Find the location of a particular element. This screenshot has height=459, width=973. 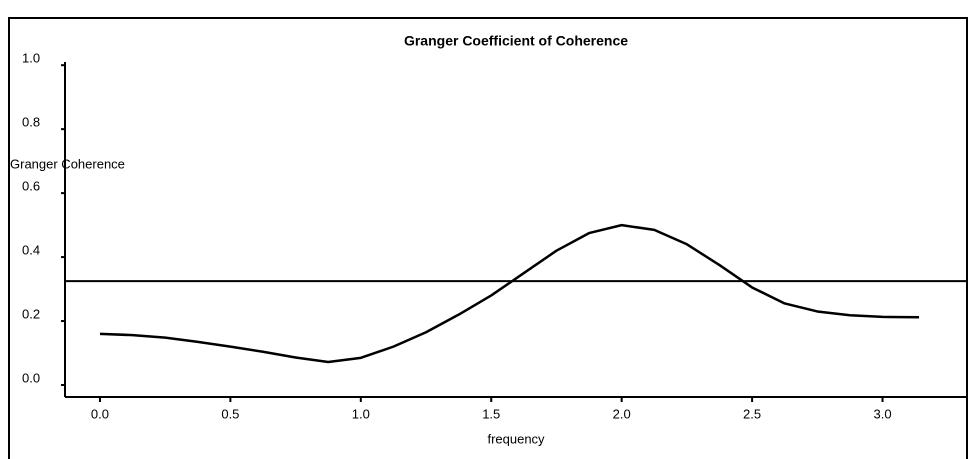

x-tick-label: 1.5 is located at coordinates (491, 413).